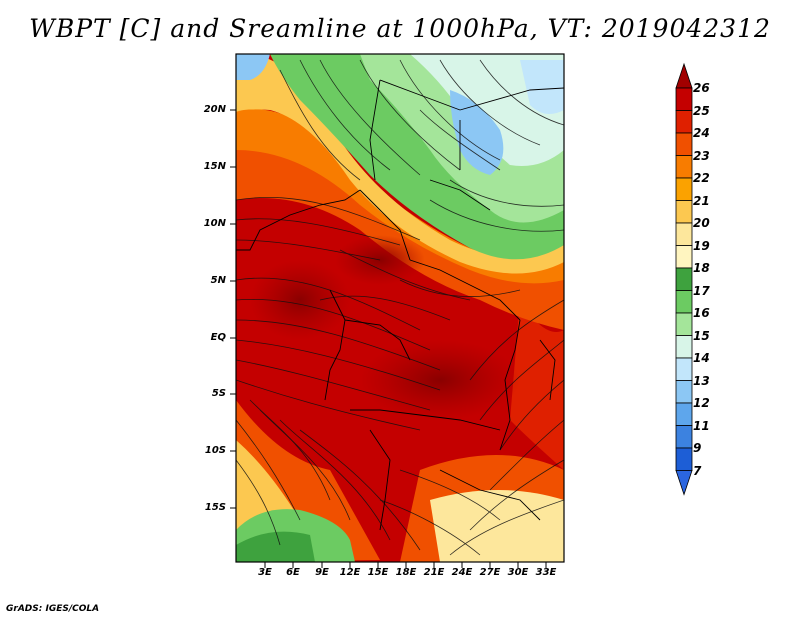 The image size is (800, 618). What do you see at coordinates (350, 572) in the screenshot?
I see `lon-label-12e: 12E` at bounding box center [350, 572].